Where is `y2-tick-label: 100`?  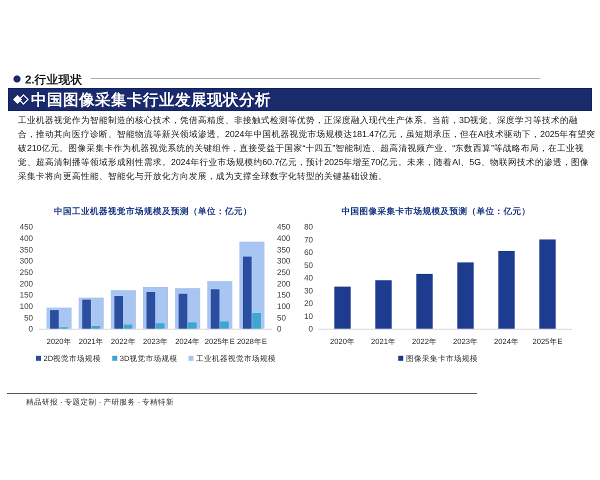 y2-tick-label: 100 is located at coordinates (284, 306).